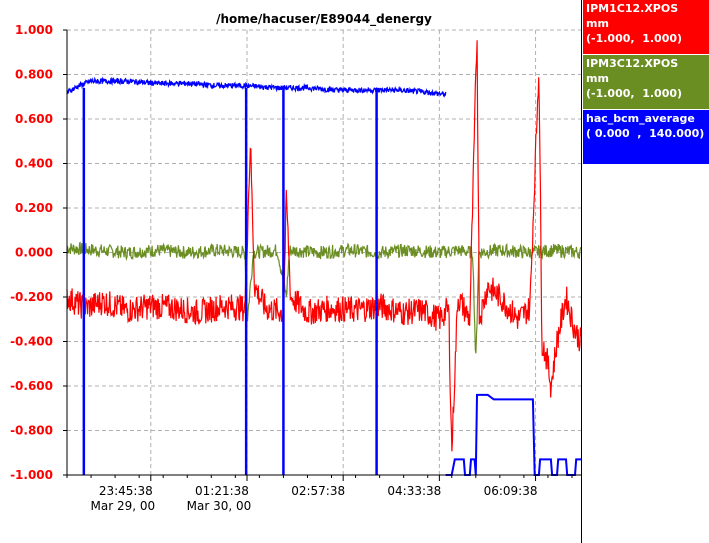 The height and width of the screenshot is (543, 709). What do you see at coordinates (31, 342) in the screenshot?
I see `y-tick-label: -0.400` at bounding box center [31, 342].